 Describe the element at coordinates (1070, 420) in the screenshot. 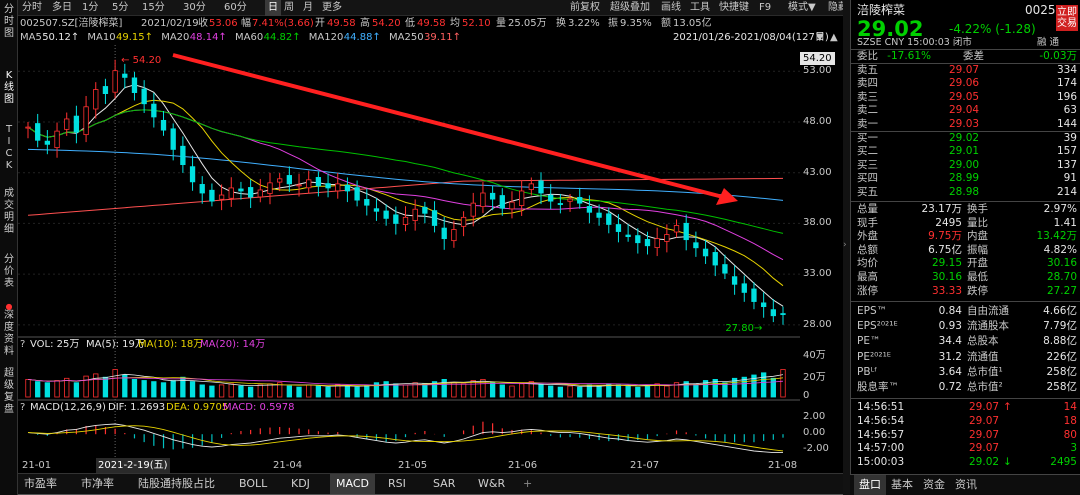

I see `tick-volume: 18` at that location.